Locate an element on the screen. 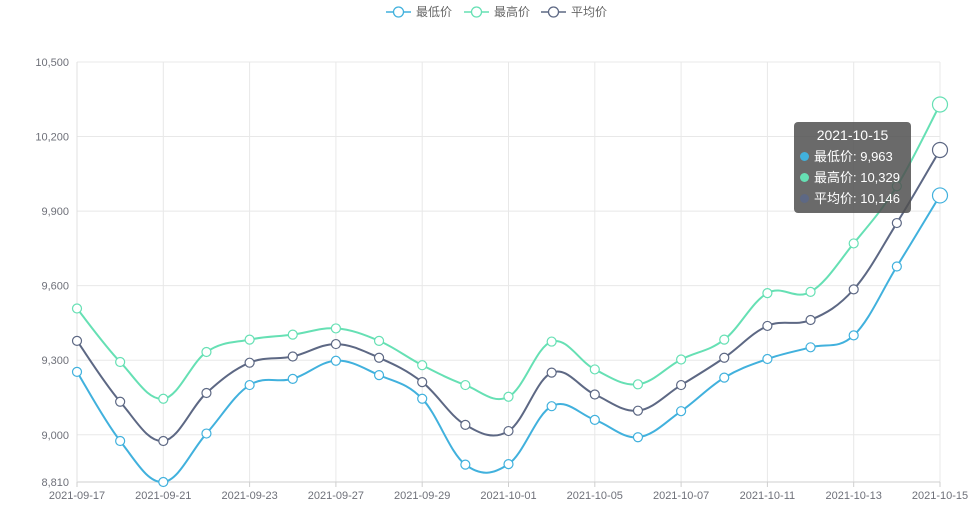  tooltip-row-avg: 平均价: 10,146 is located at coordinates (852, 198).